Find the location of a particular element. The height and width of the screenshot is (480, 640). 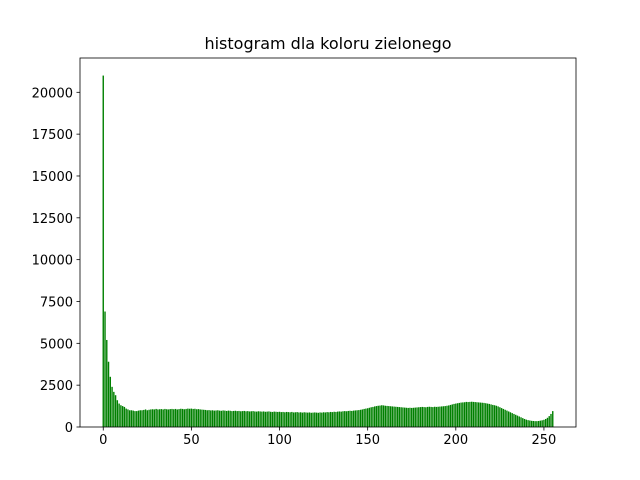

y-tick-label: 2500 is located at coordinates (56, 386).